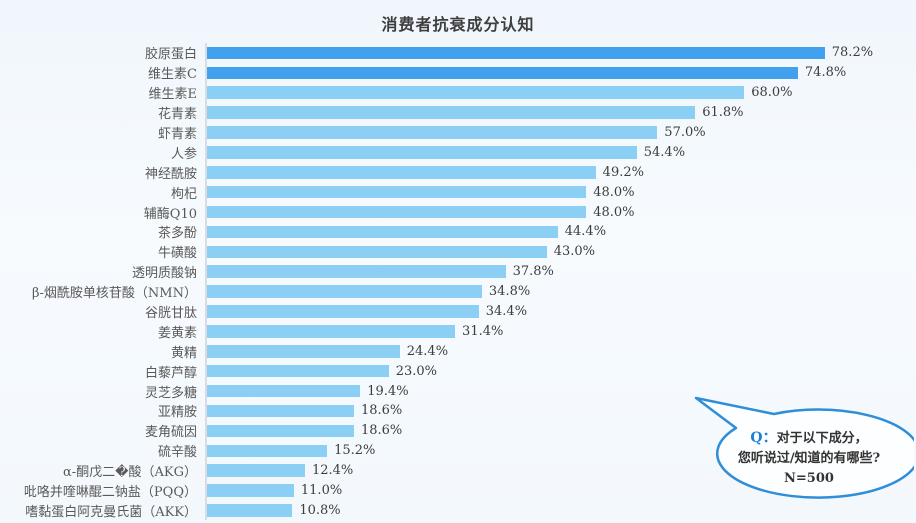 The image size is (916, 523). I want to click on category-label: 吡咯并喹啉醌二钠盐（PQQ）, so click(110, 493).